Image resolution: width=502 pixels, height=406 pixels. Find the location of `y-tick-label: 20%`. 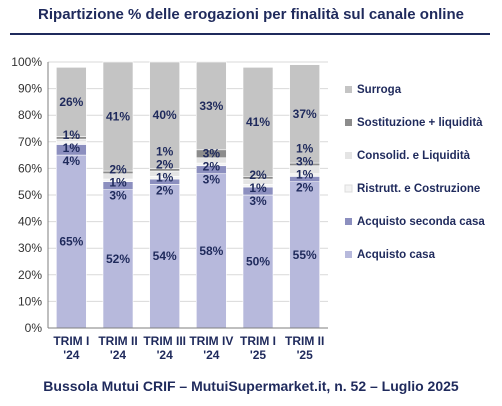

y-tick-label: 20% is located at coordinates (30, 275).